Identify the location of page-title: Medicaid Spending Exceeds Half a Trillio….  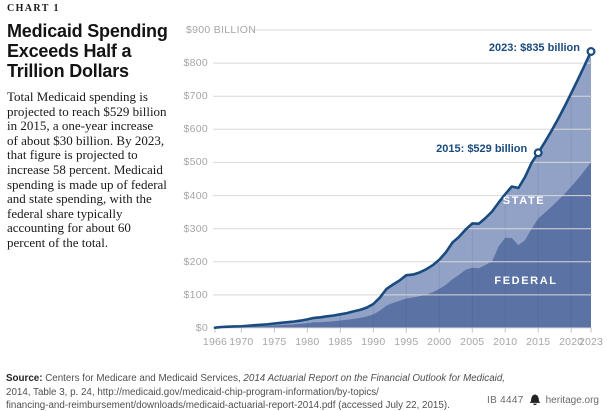
(92, 51).